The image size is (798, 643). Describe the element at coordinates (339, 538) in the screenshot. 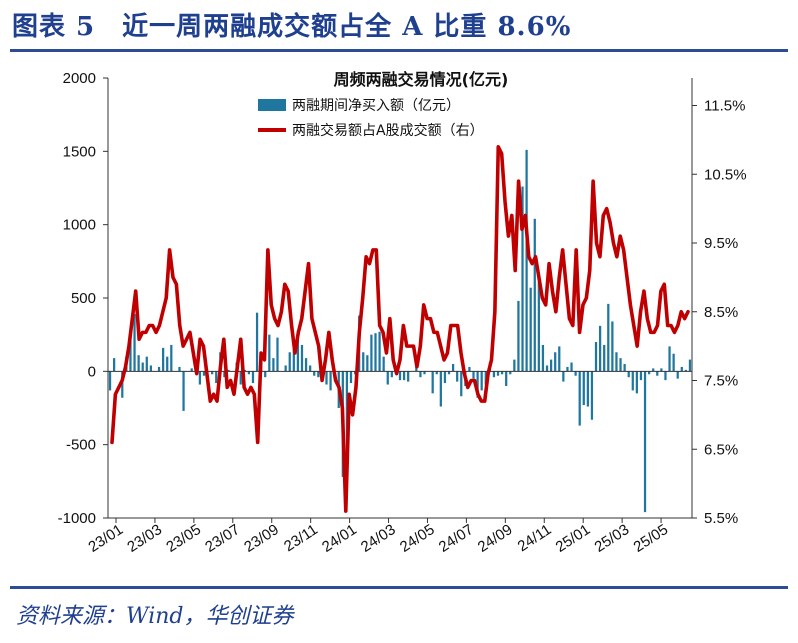

I see `x-tick-label: 24/01` at that location.